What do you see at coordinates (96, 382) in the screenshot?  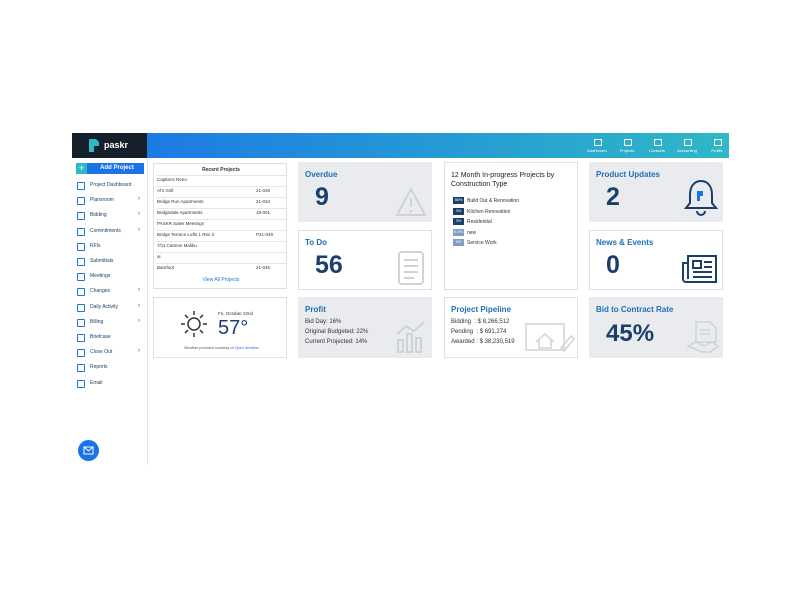 I see `sidebar-label: Email` at bounding box center [96, 382].